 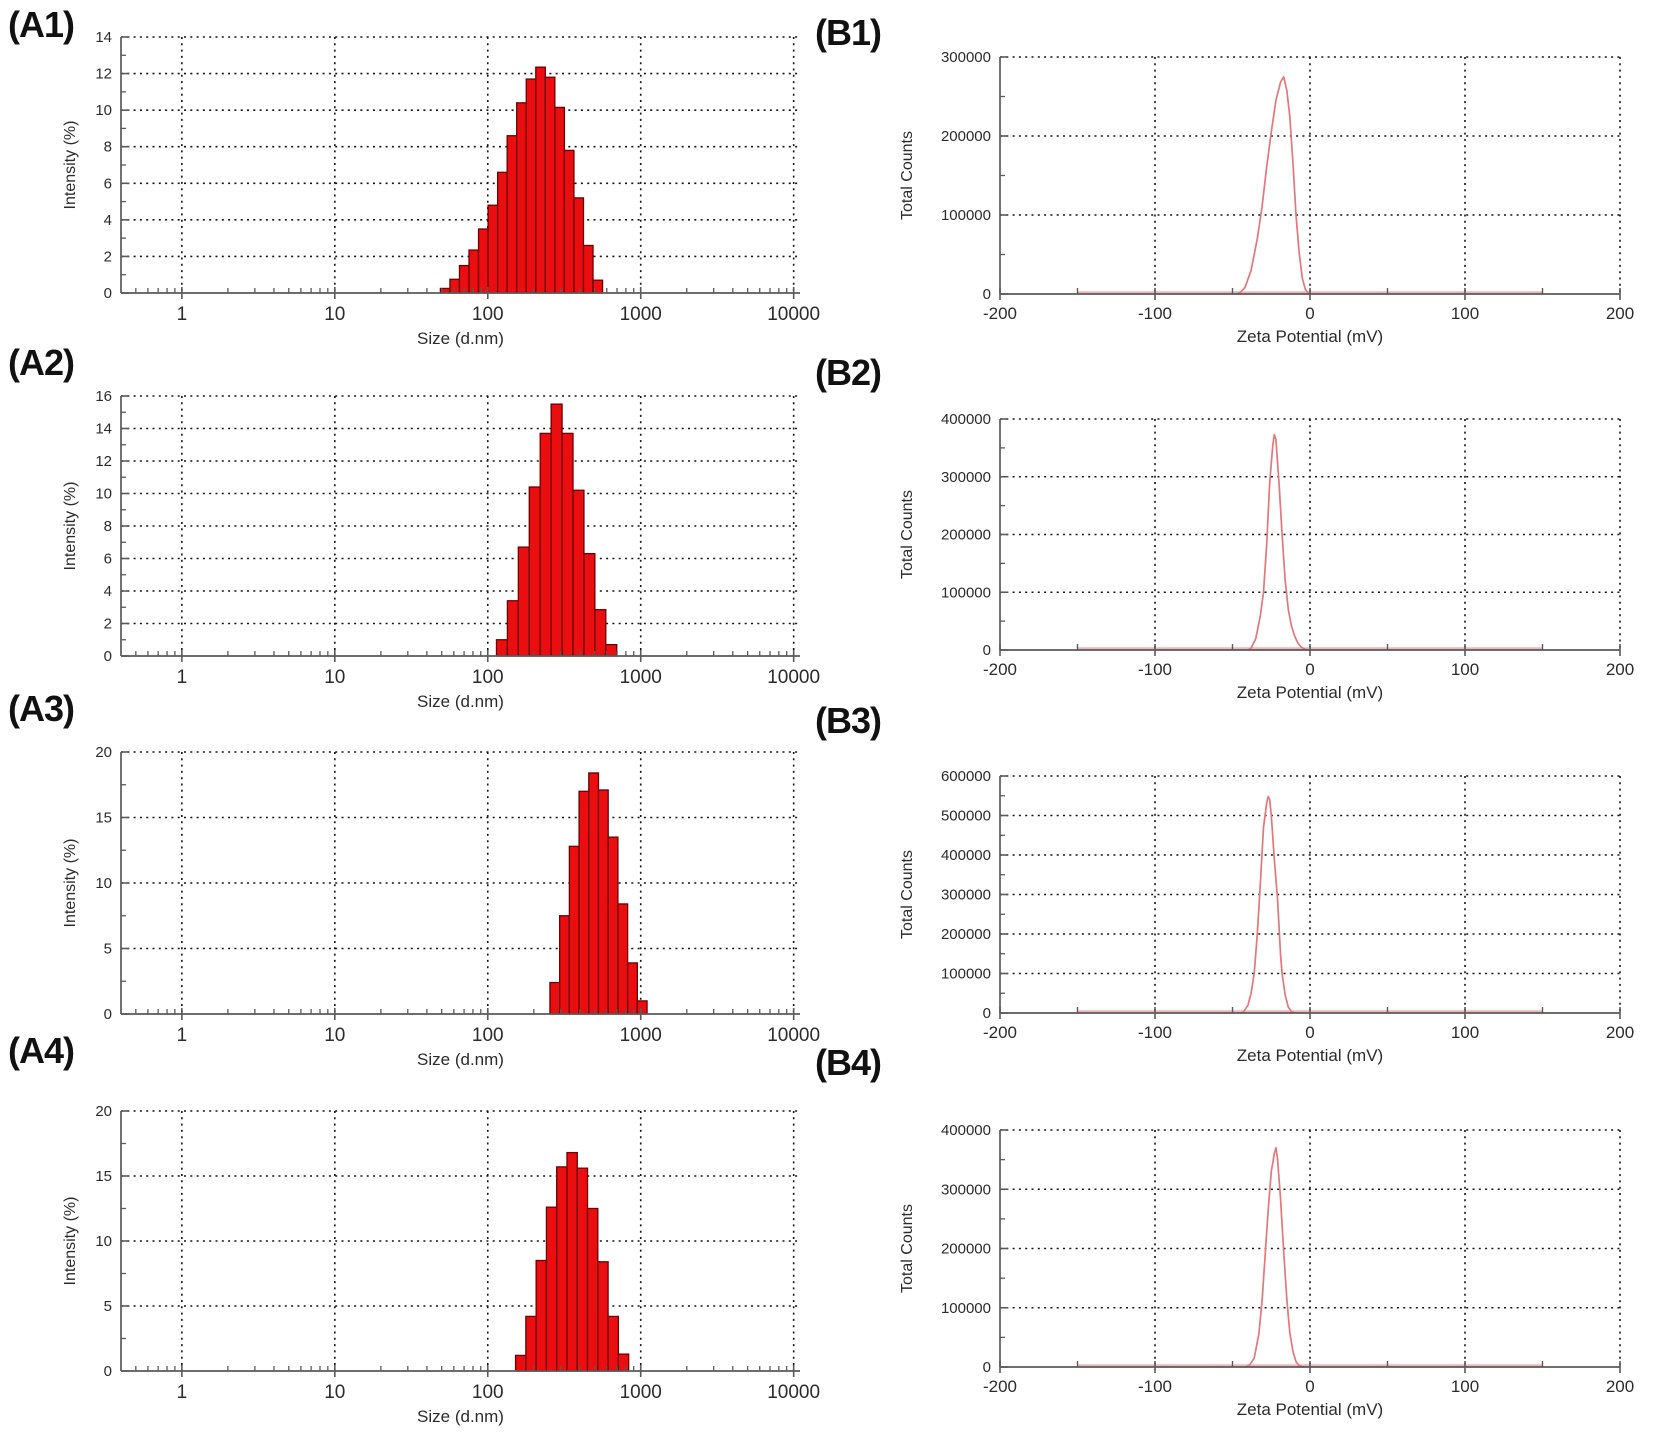 What do you see at coordinates (41, 24) in the screenshot?
I see `panel-label-a1: (A1)` at bounding box center [41, 24].